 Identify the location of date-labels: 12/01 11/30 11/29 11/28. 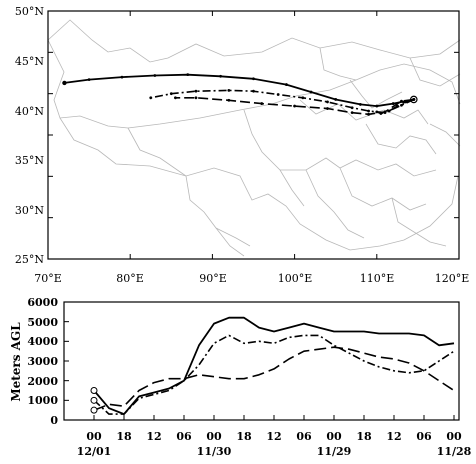
(274, 451).